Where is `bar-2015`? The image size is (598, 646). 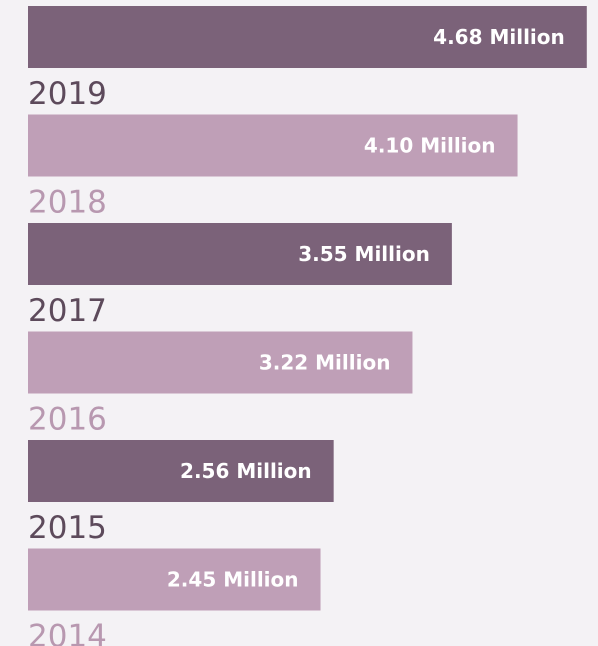 bar-2015 is located at coordinates (181, 471).